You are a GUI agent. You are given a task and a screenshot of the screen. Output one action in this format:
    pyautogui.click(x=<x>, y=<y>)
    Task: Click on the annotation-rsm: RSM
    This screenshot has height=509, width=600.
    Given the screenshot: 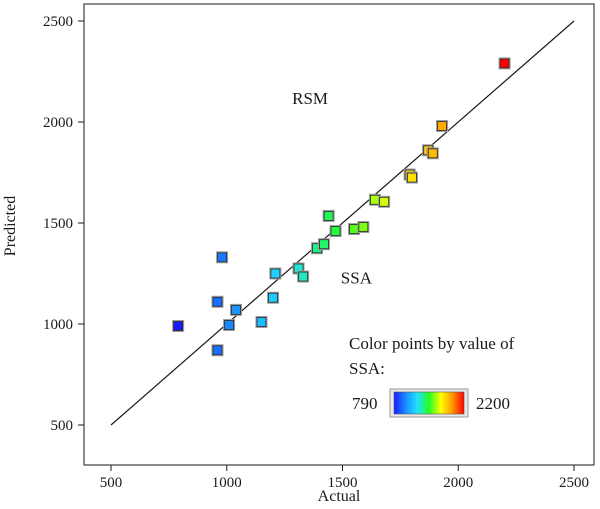 What is the action you would take?
    pyautogui.click(x=310, y=98)
    